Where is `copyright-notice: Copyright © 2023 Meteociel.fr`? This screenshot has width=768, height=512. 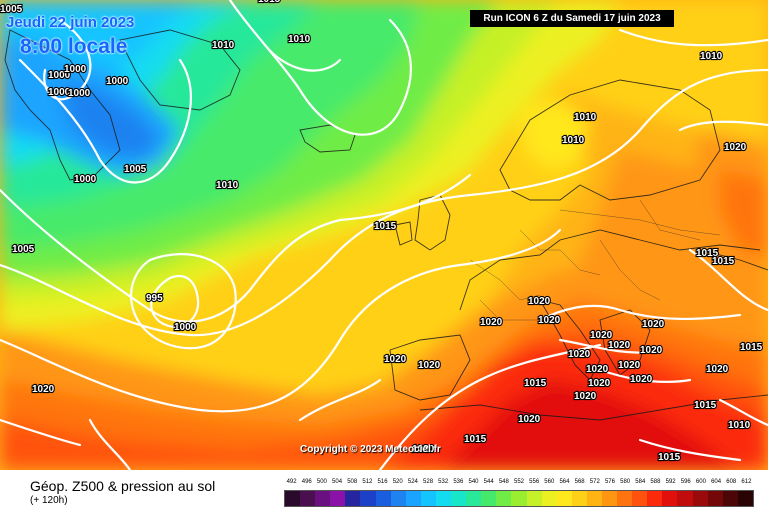 copyright-notice: Copyright © 2023 Meteociel.fr is located at coordinates (370, 449).